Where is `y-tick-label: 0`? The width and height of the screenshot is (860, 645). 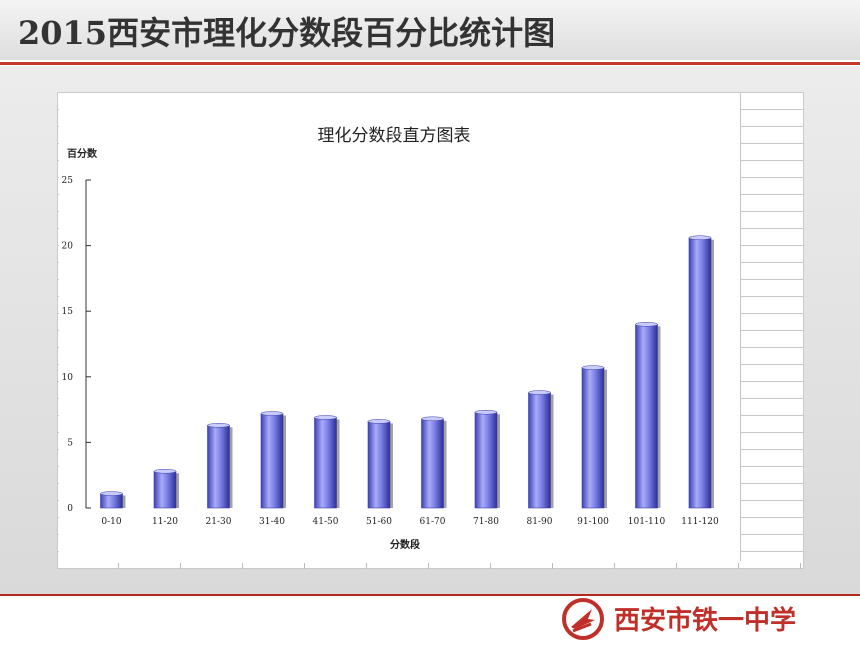 y-tick-label: 0 is located at coordinates (70, 509).